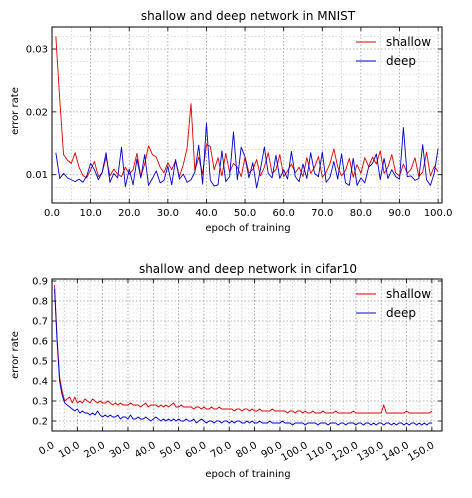  What do you see at coordinates (52, 213) in the screenshot?
I see `x-tick-label: 0.0` at bounding box center [52, 213].